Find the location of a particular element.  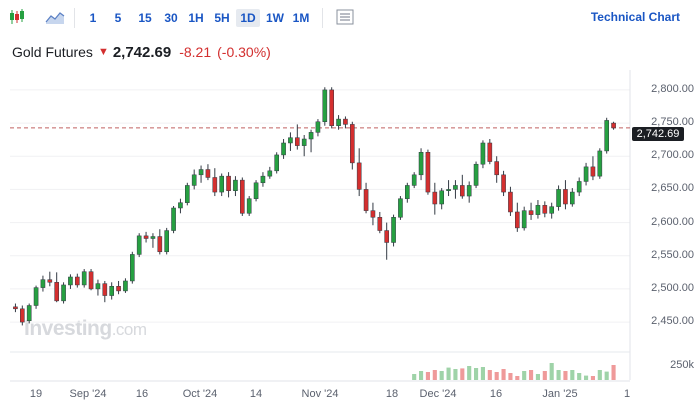

x-tick-label: 19 is located at coordinates (36, 394).